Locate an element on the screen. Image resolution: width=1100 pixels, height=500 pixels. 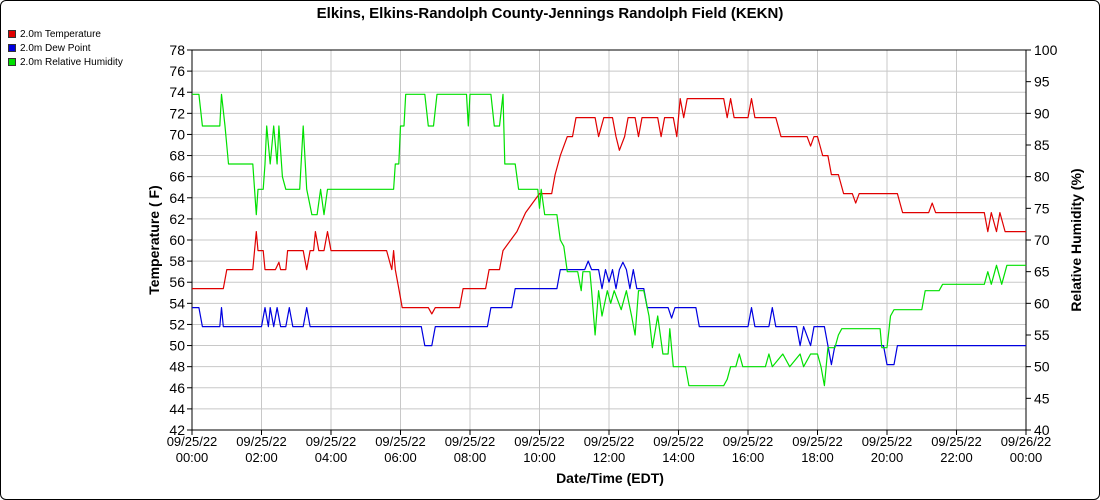
y-left-tick-label: 56 is located at coordinates (177, 282).